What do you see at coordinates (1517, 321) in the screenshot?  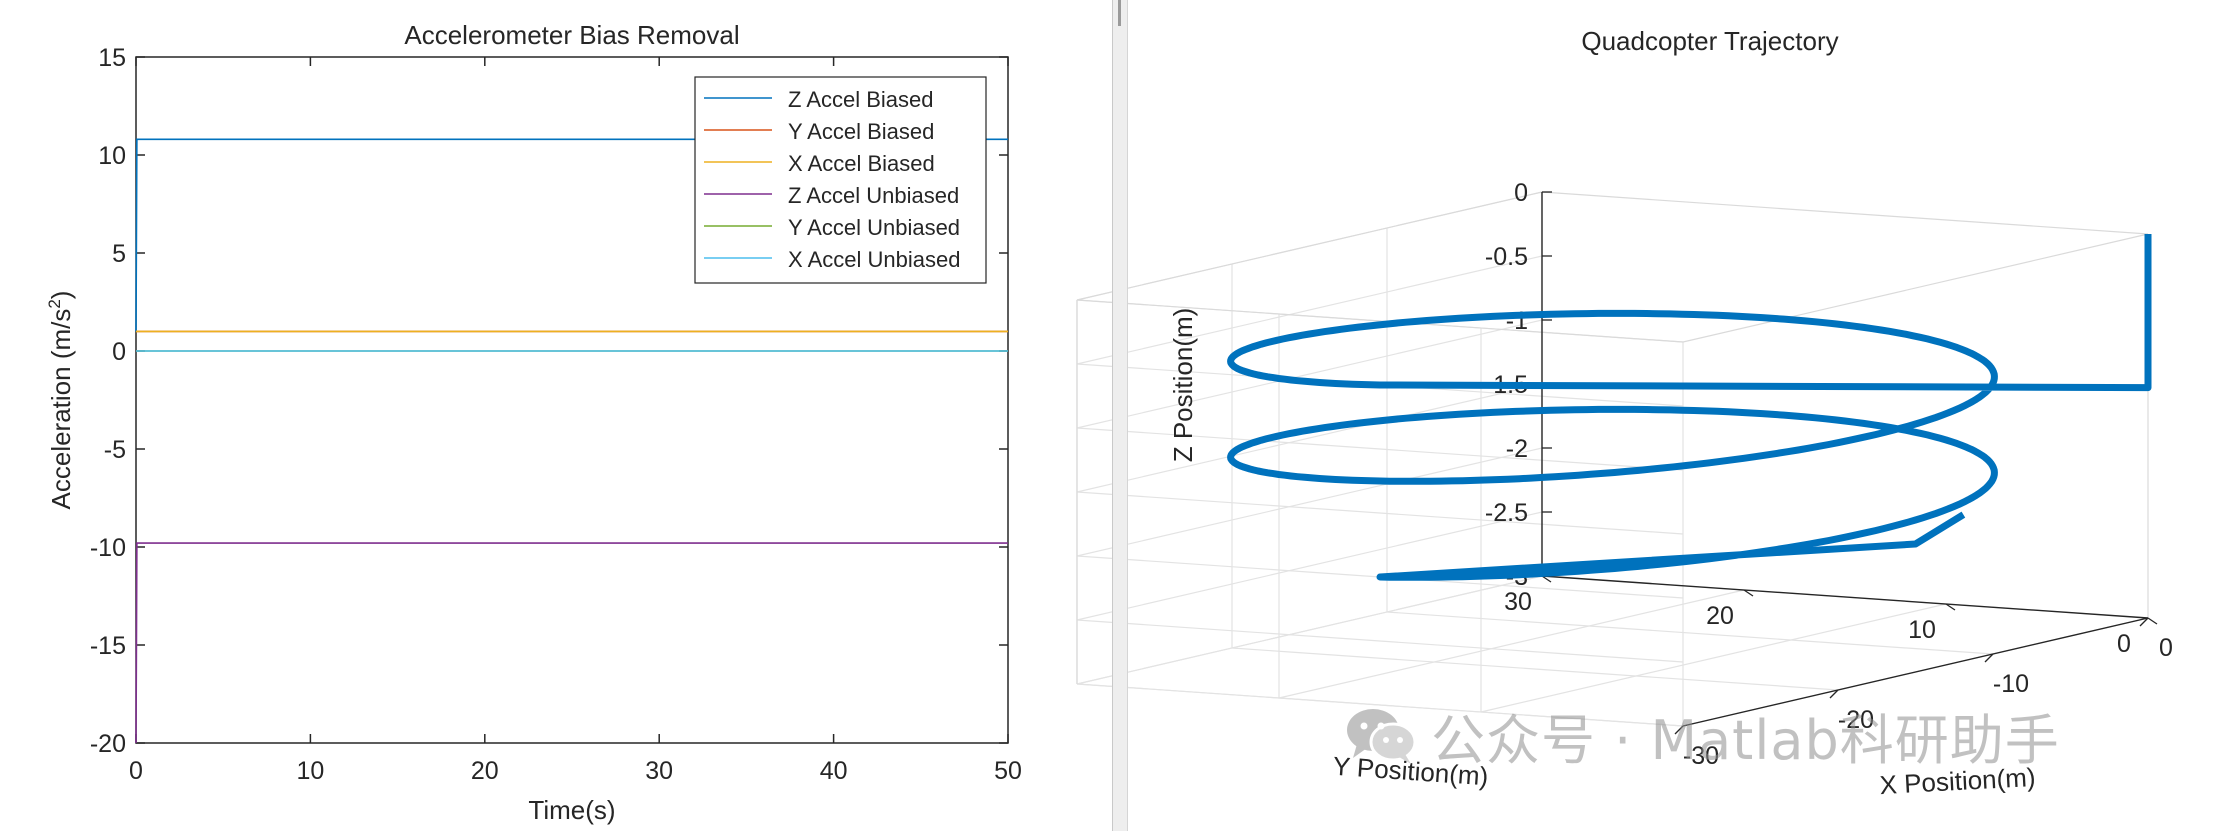 I see `z-tick-label: -1` at bounding box center [1517, 321].